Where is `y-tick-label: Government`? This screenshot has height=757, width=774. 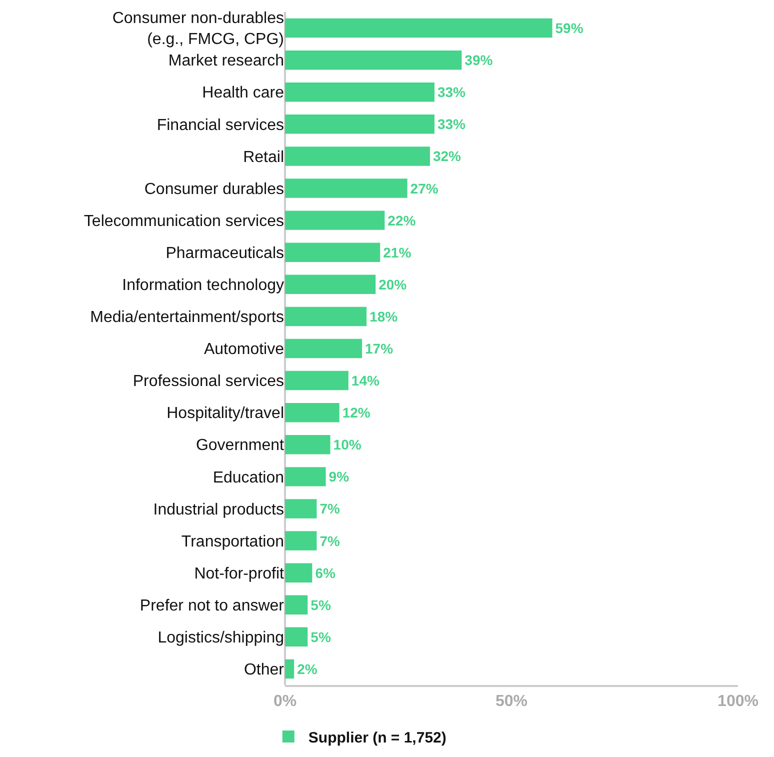
y-tick-label: Government is located at coordinates (240, 445).